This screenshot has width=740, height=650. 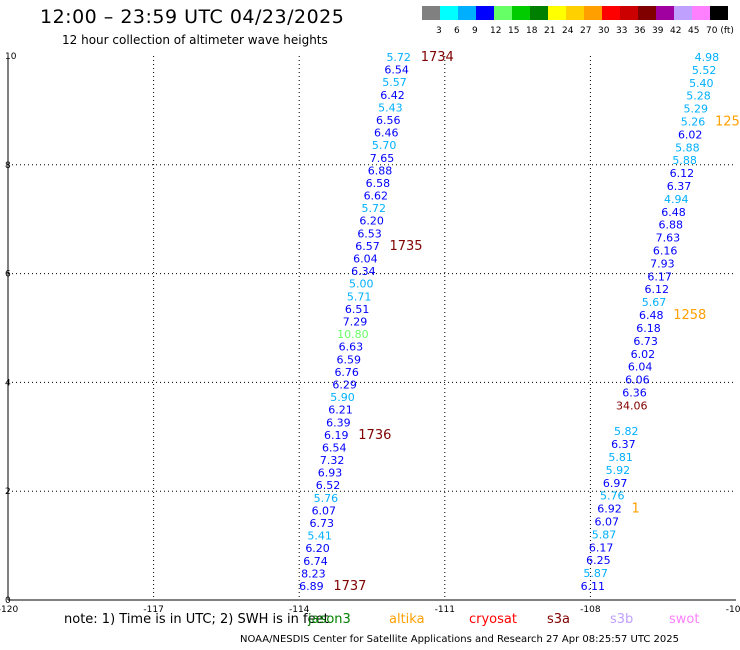 I want to click on satellite-name: jason3, so click(x=329, y=619).